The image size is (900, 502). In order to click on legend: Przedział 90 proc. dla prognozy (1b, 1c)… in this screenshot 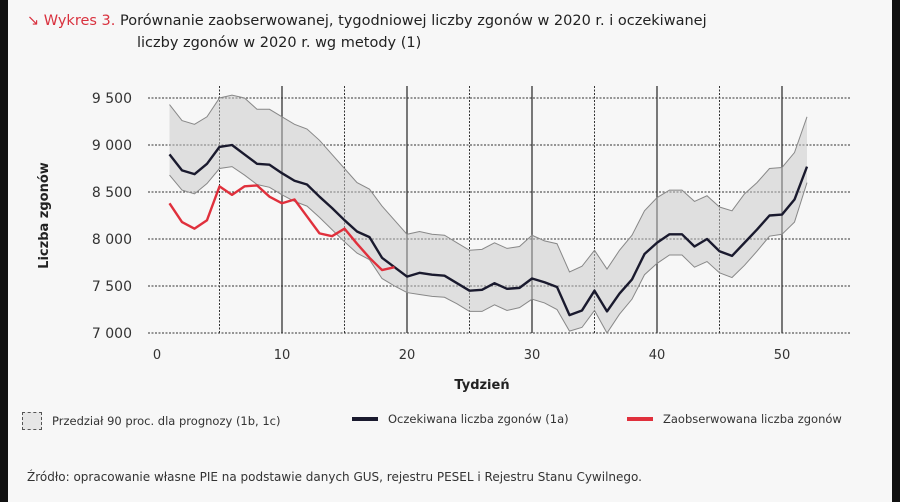, I will do `click(452, 424)`.